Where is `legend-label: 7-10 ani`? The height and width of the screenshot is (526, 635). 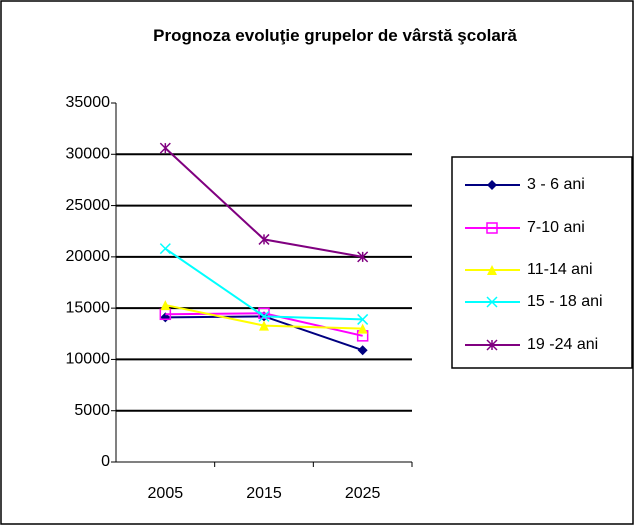 legend-label: 7-10 ani is located at coordinates (556, 227).